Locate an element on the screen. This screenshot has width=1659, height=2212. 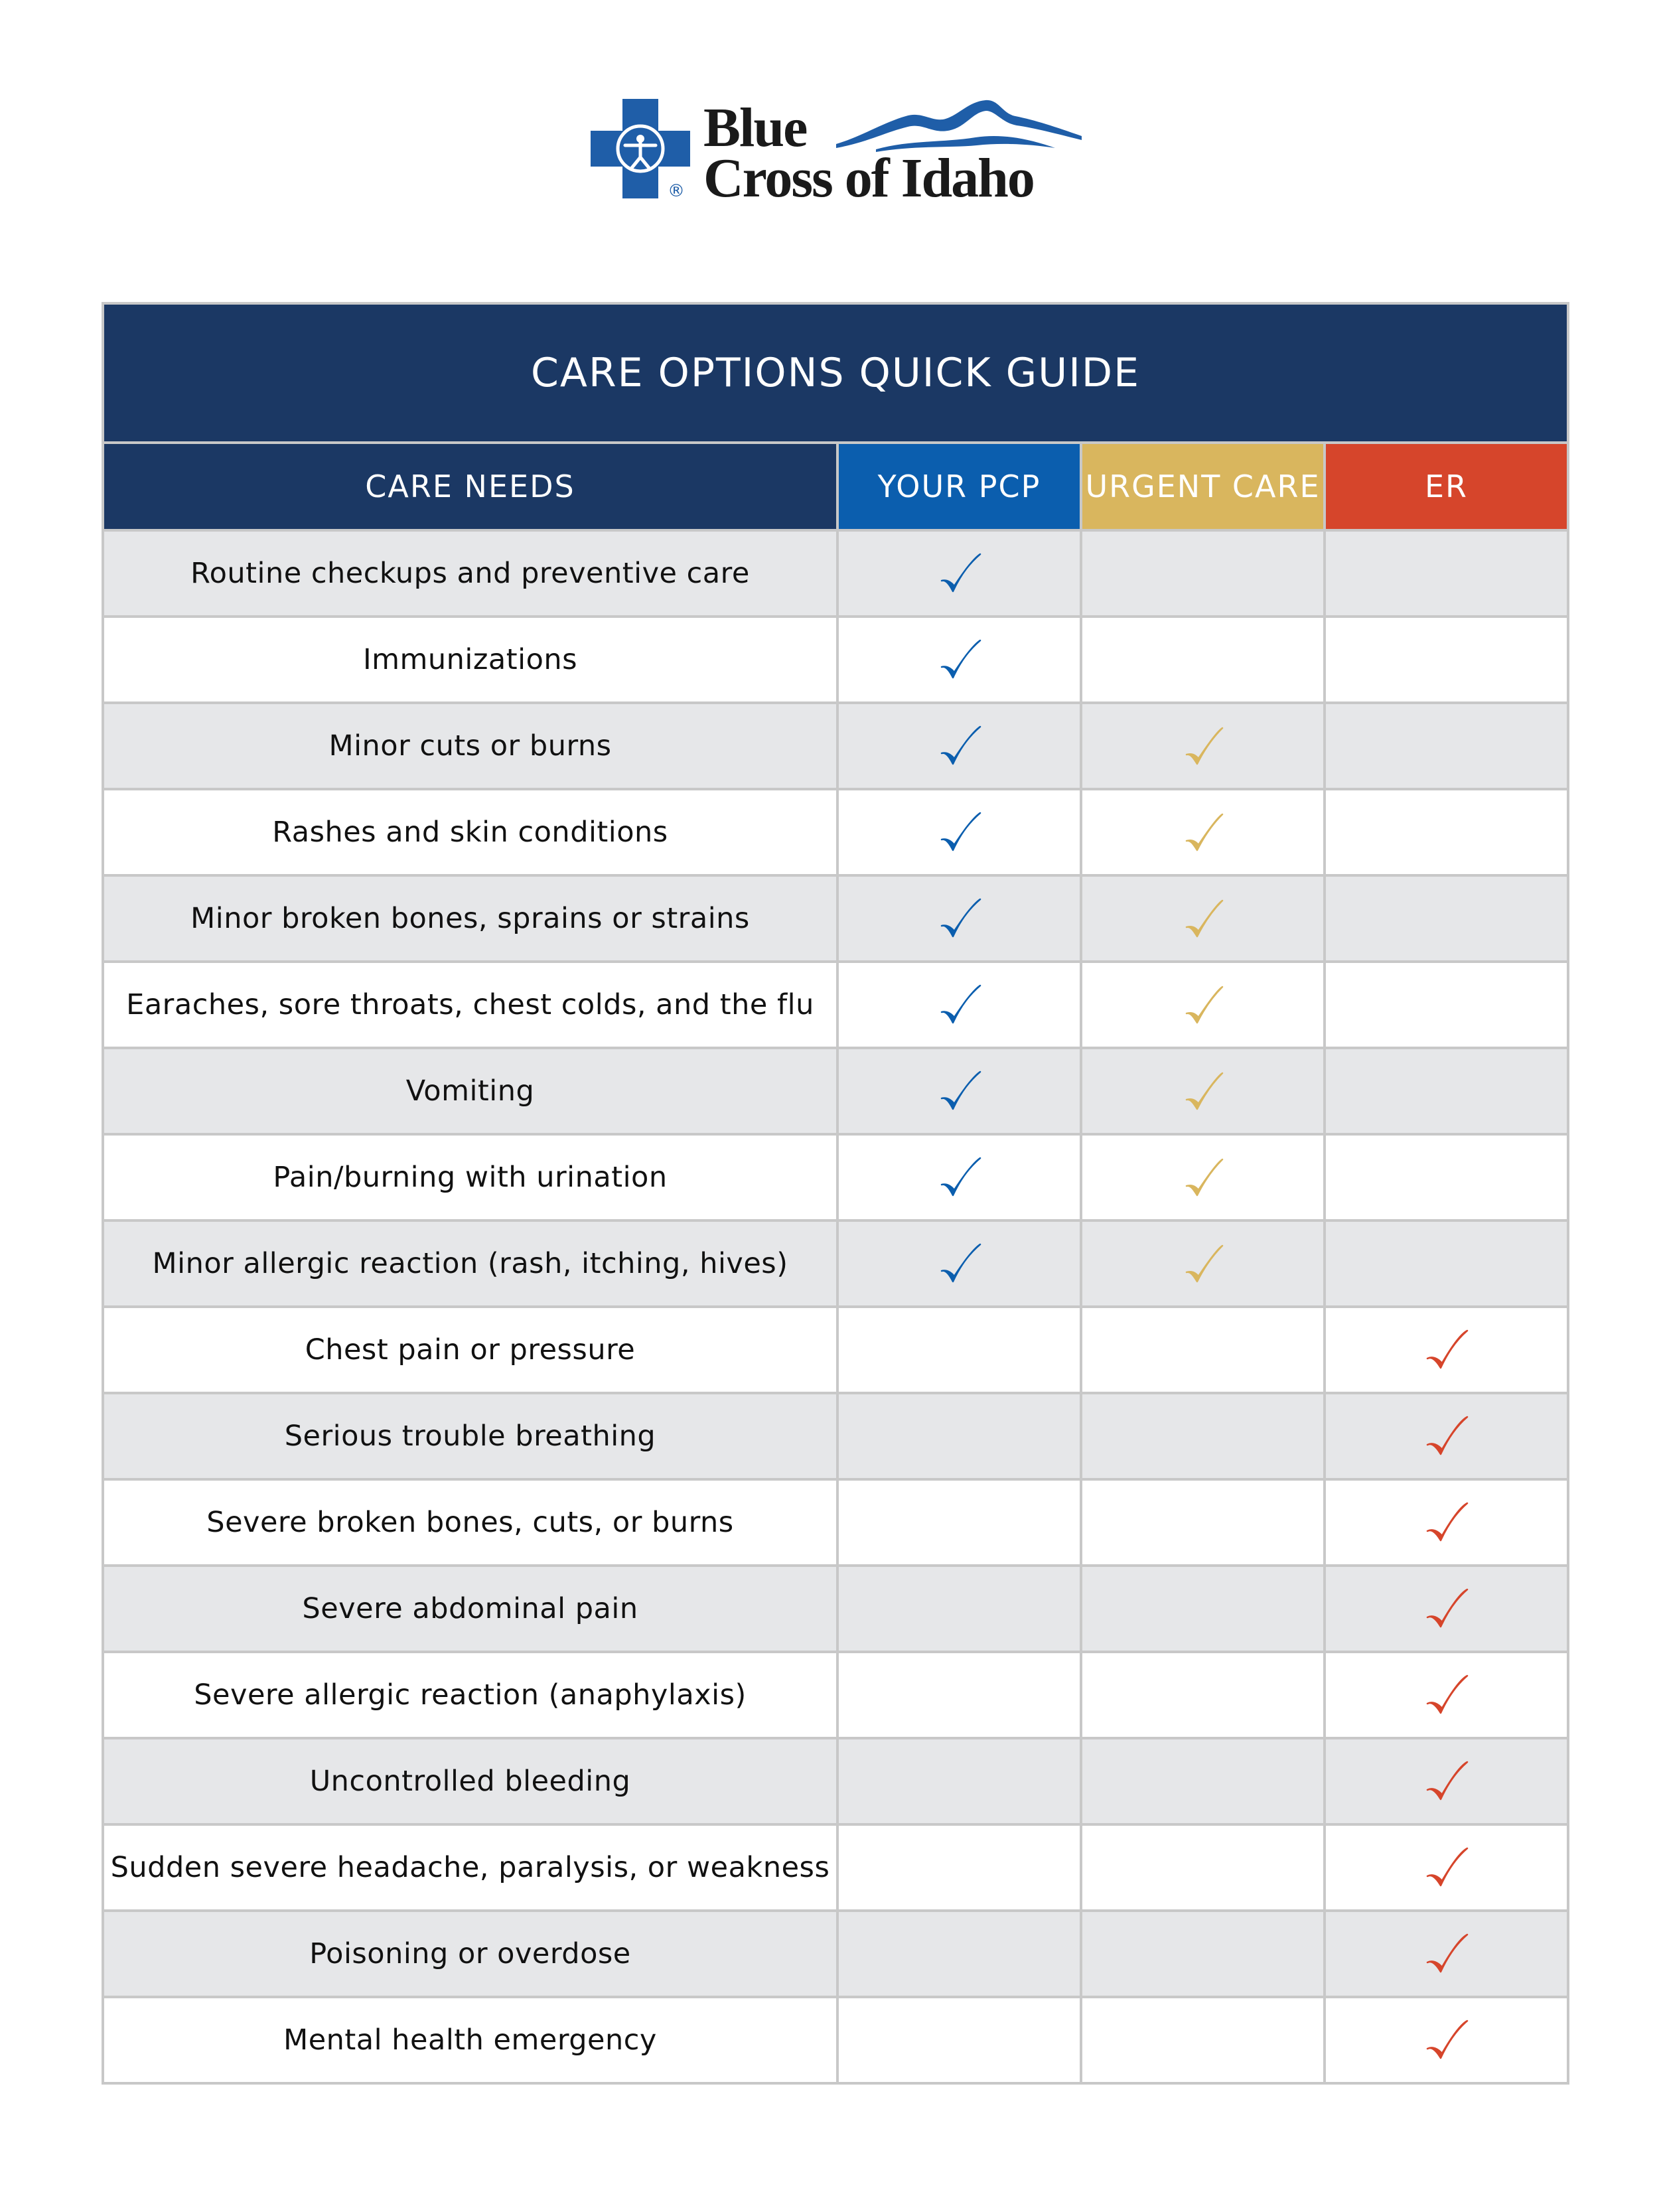
logo-line-1: Blue is located at coordinates (755, 128).